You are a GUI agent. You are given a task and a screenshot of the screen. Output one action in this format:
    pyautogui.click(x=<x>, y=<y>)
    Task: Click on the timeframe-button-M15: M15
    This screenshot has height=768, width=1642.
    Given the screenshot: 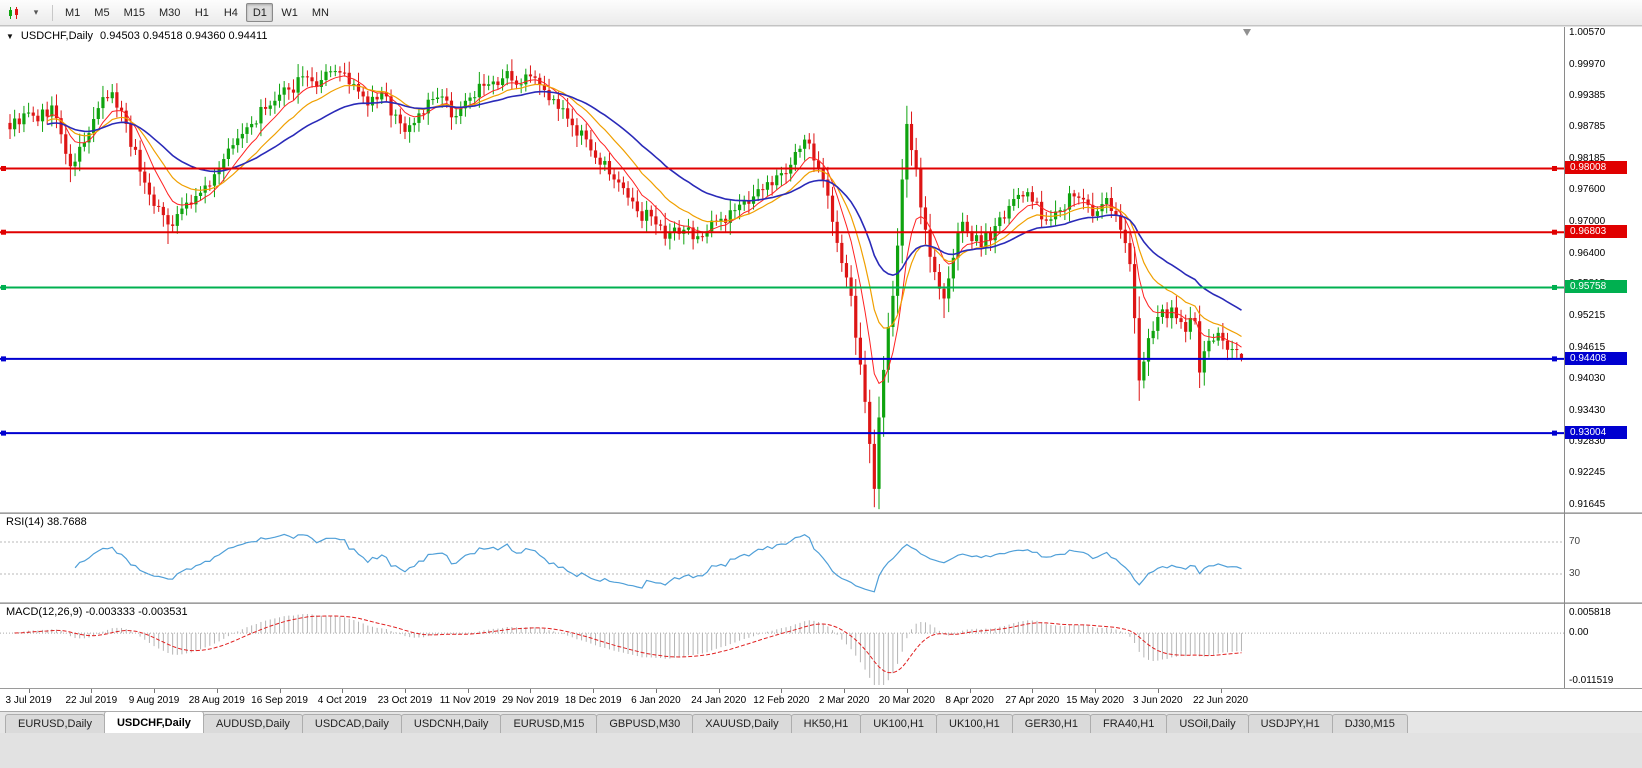 What is the action you would take?
    pyautogui.click(x=134, y=12)
    